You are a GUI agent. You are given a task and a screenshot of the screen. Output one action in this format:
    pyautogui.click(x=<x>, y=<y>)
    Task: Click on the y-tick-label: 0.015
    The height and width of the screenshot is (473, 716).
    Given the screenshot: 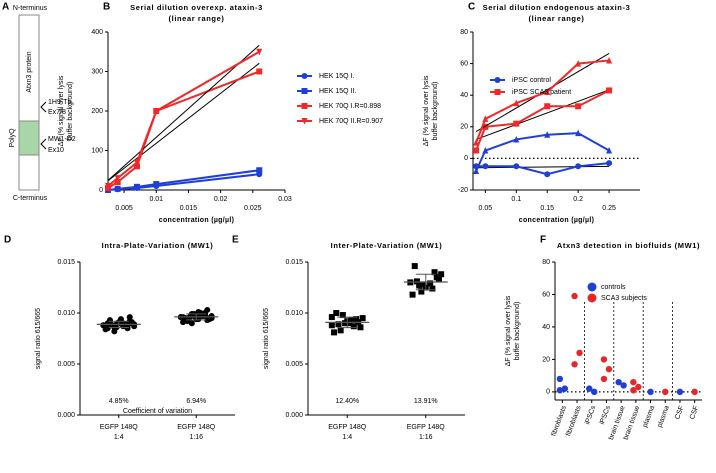 What is the action you would take?
    pyautogui.click(x=66, y=262)
    